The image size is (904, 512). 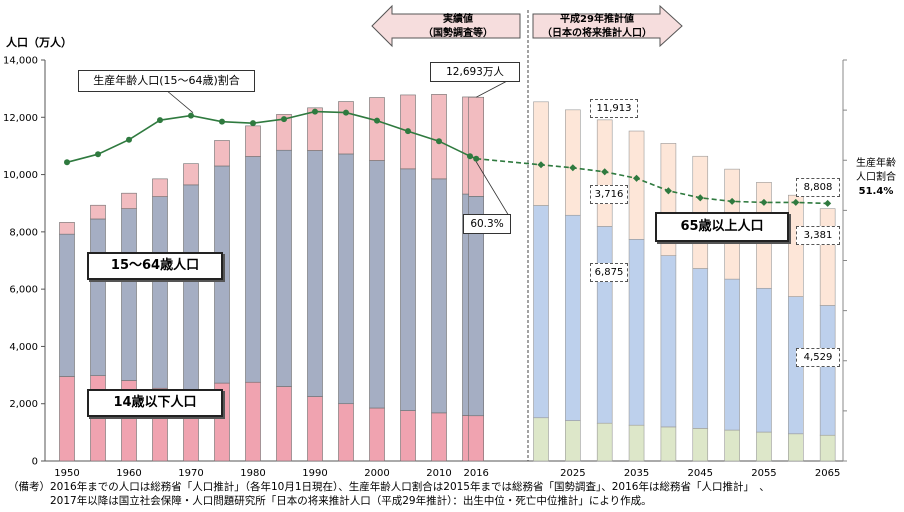 I want to click on value-2035-elderly: 3,716, so click(x=609, y=194).